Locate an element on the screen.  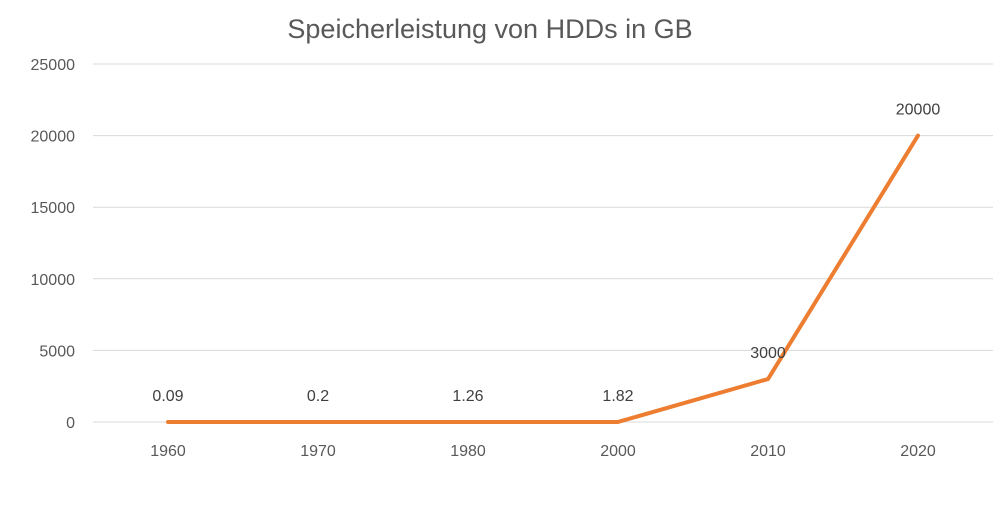
data-label: 1.82 is located at coordinates (617, 396).